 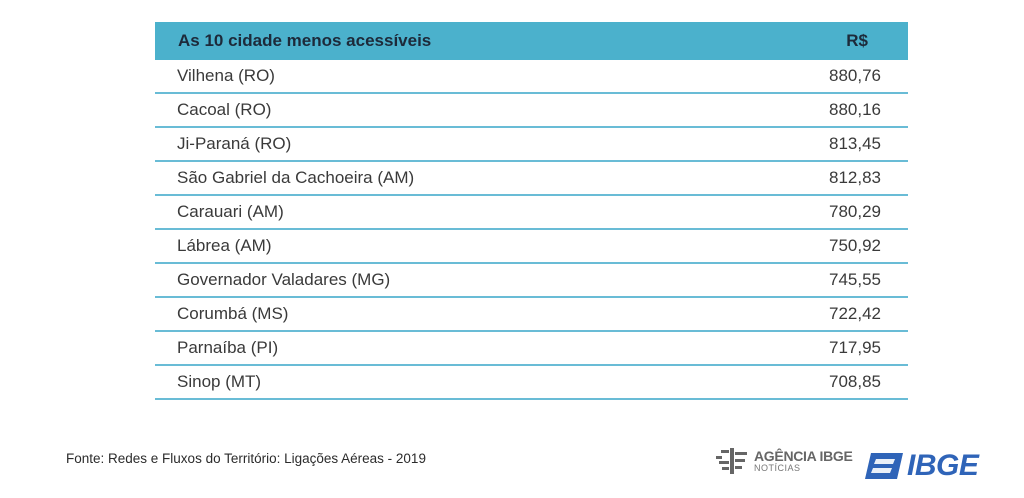 What do you see at coordinates (531, 281) in the screenshot?
I see `table-row: Governador Valadares (MG) 745,55` at bounding box center [531, 281].